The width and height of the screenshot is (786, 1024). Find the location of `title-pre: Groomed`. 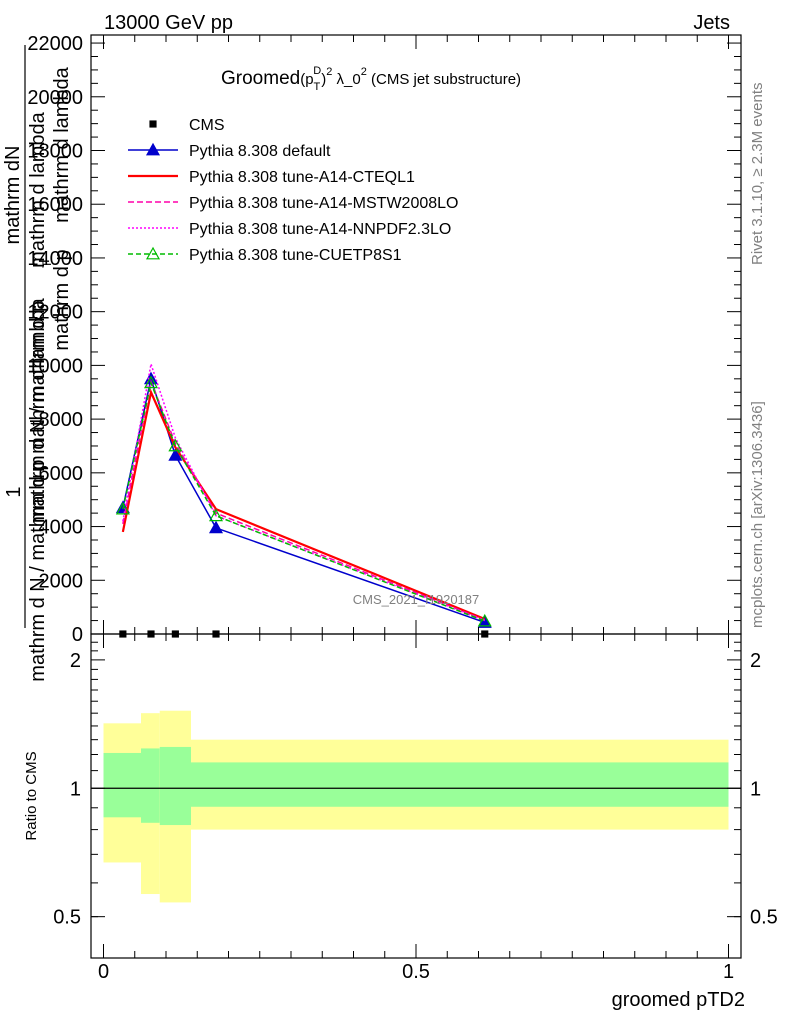

title-pre: Groomed is located at coordinates (260, 78).